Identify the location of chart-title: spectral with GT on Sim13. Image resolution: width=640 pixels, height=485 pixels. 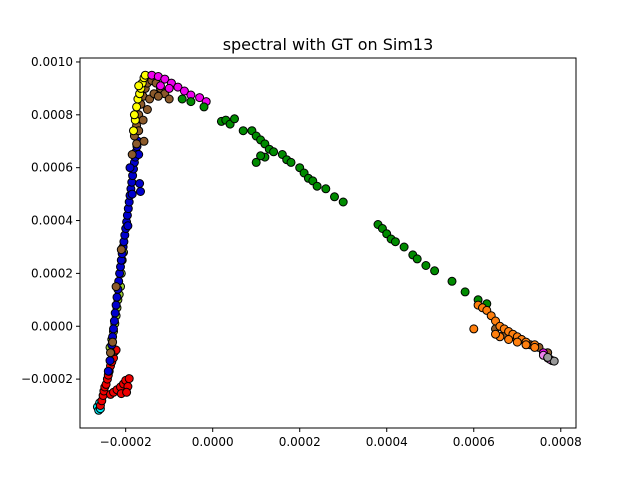
(328, 44).